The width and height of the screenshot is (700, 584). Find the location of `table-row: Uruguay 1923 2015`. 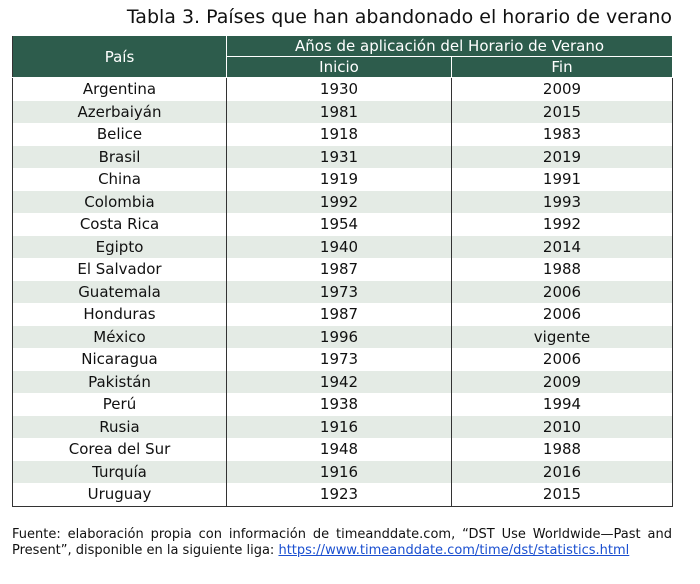

table-row: Uruguay 1923 2015 is located at coordinates (343, 495).